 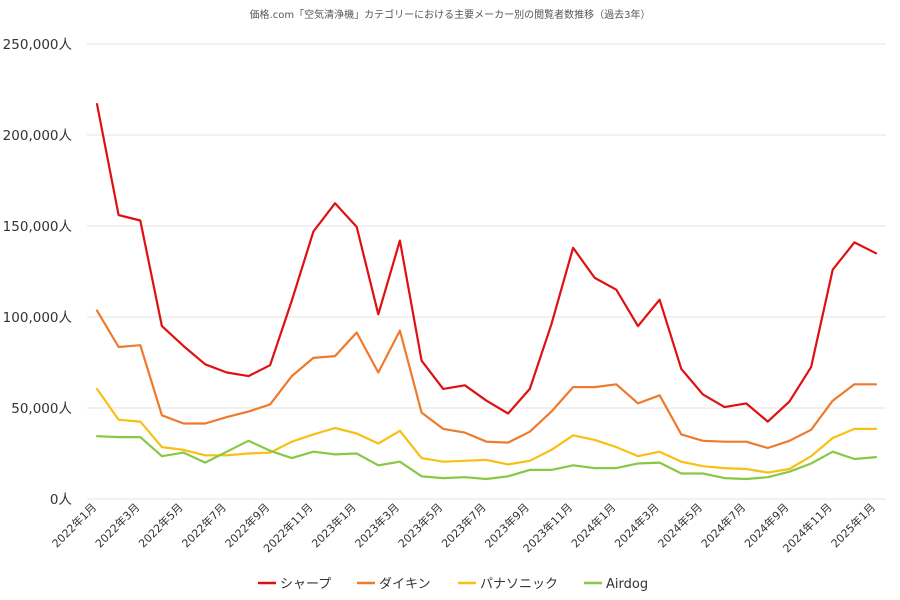 What do you see at coordinates (680, 525) in the screenshot?
I see `x-tick-label: 2024年5月` at bounding box center [680, 525].